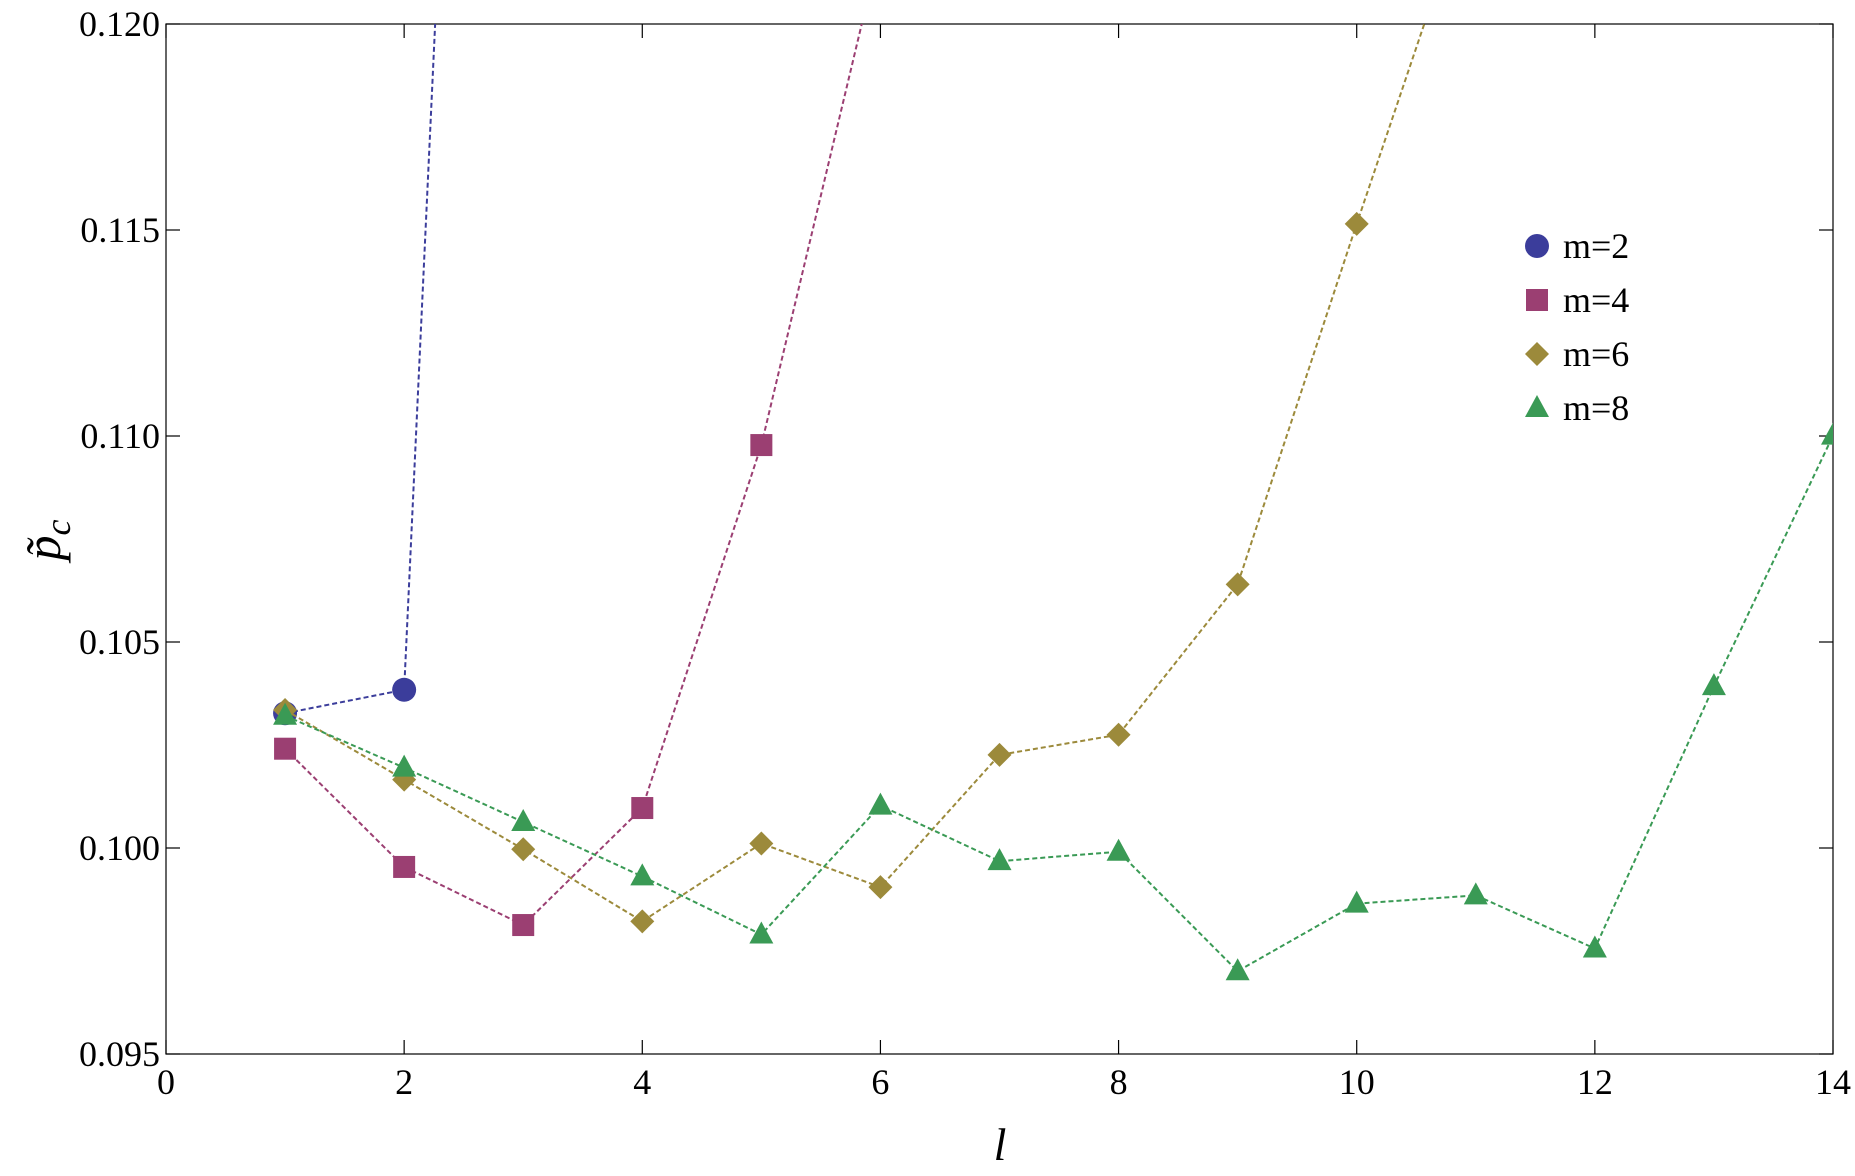 The image size is (1855, 1176). I want to click on legend-label: m=4, so click(1596, 300).